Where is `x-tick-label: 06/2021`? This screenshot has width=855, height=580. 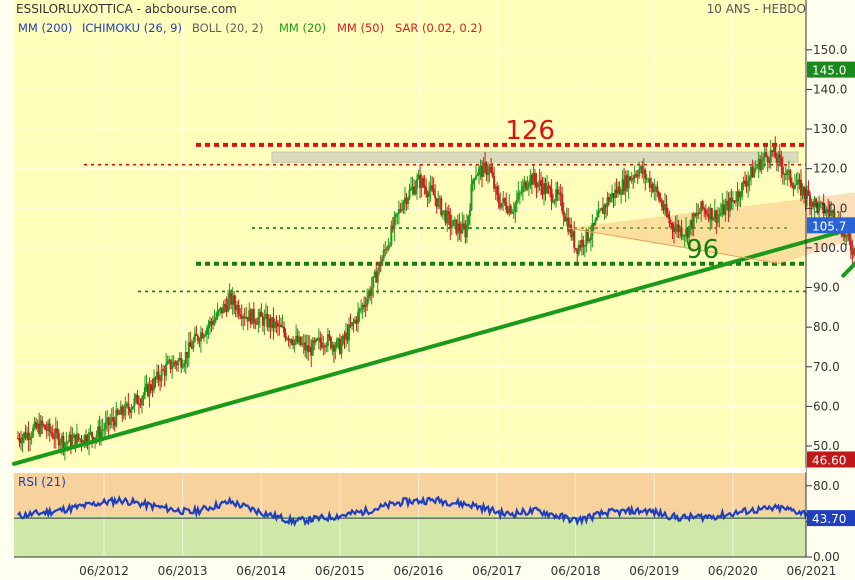 x-tick-label: 06/2021 is located at coordinates (811, 571).